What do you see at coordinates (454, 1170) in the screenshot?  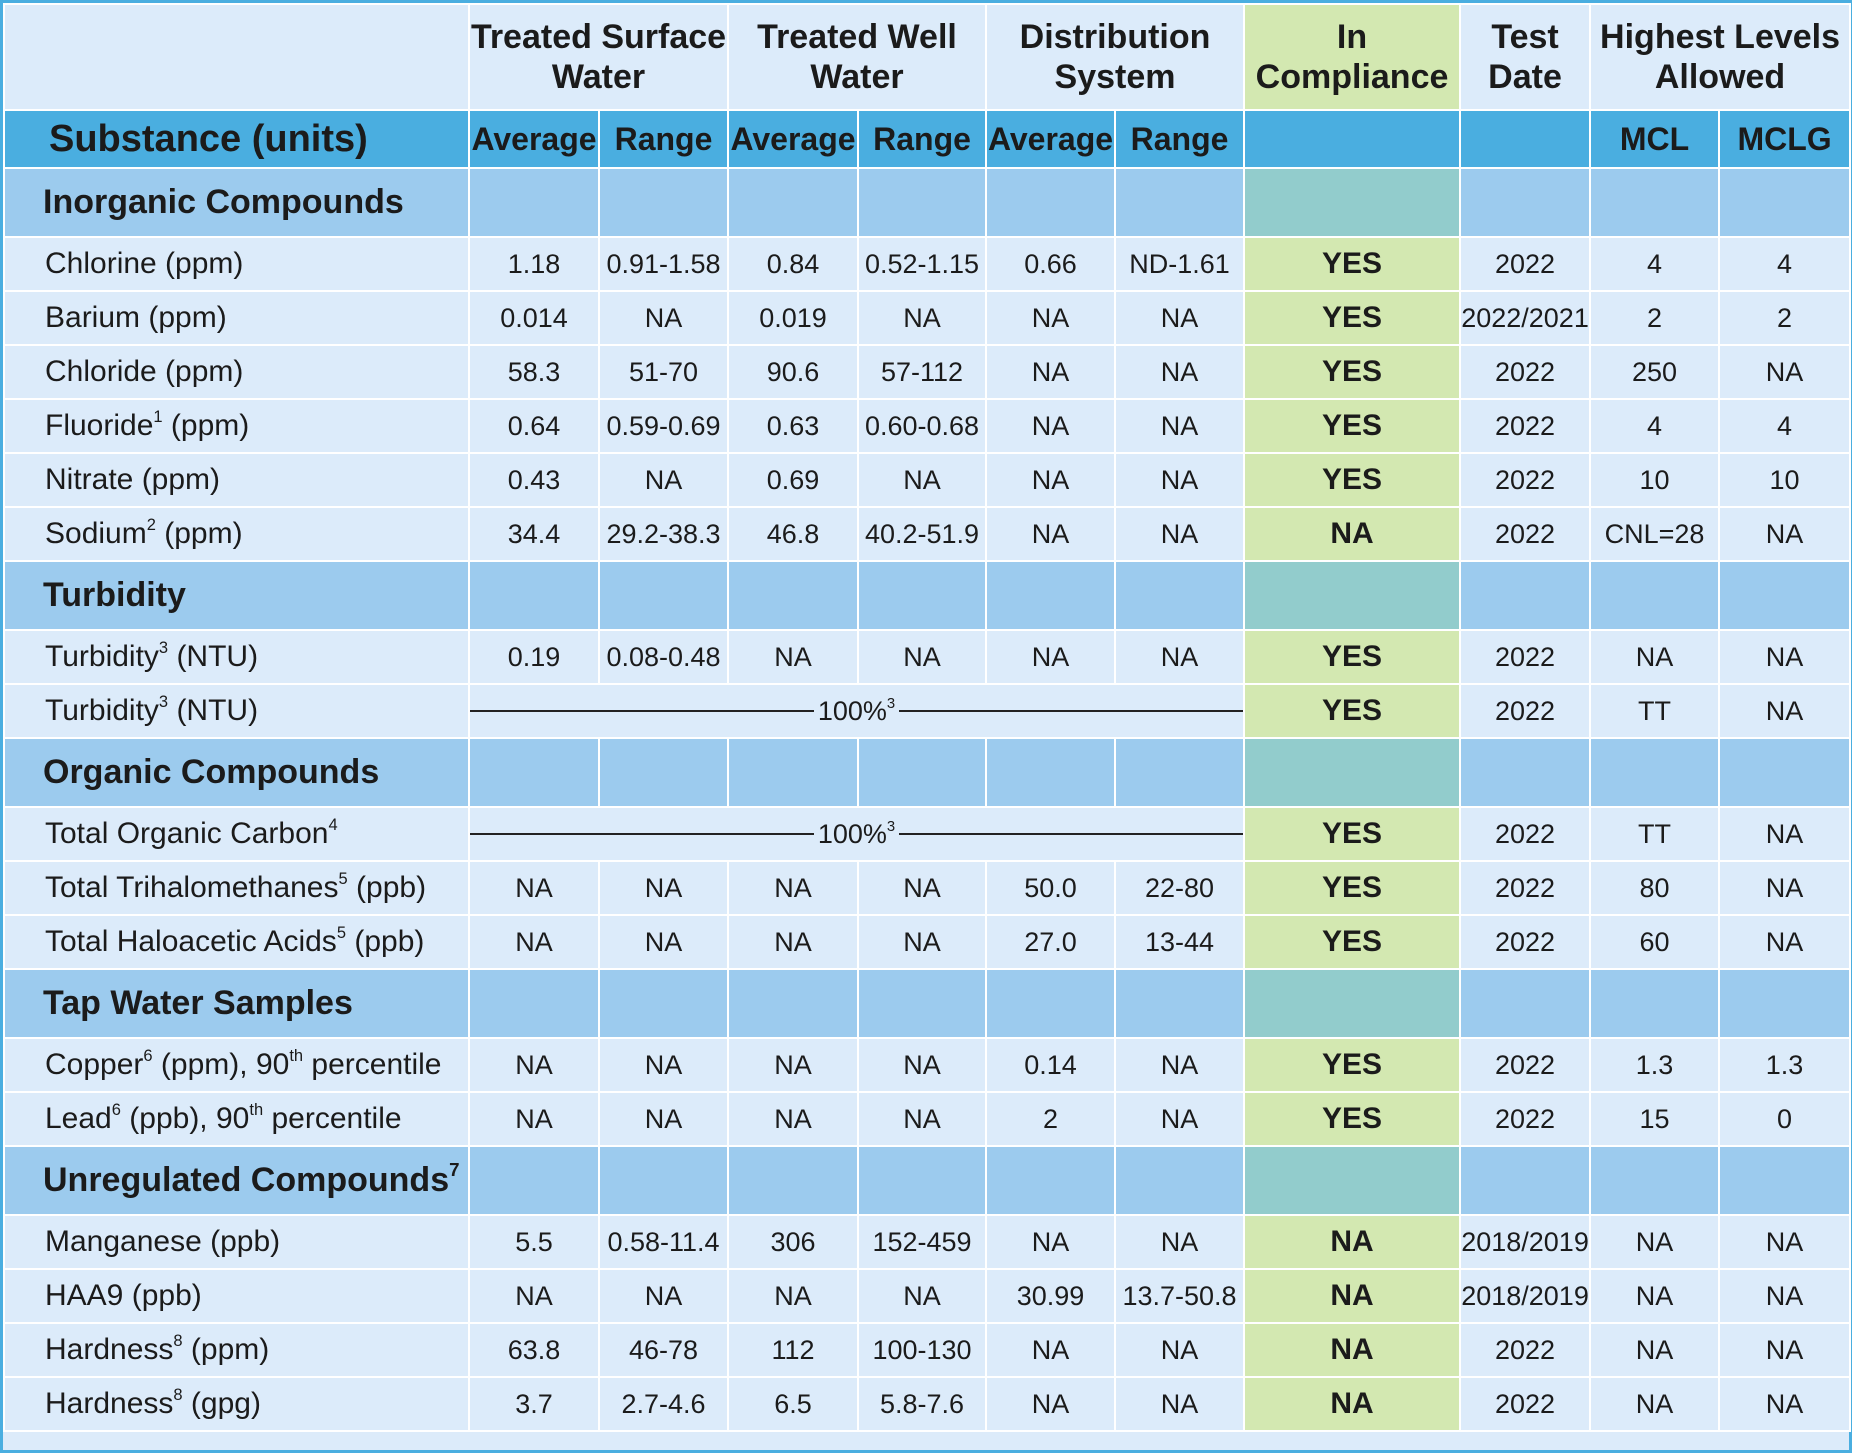 I see `footnote-mark: 7` at bounding box center [454, 1170].